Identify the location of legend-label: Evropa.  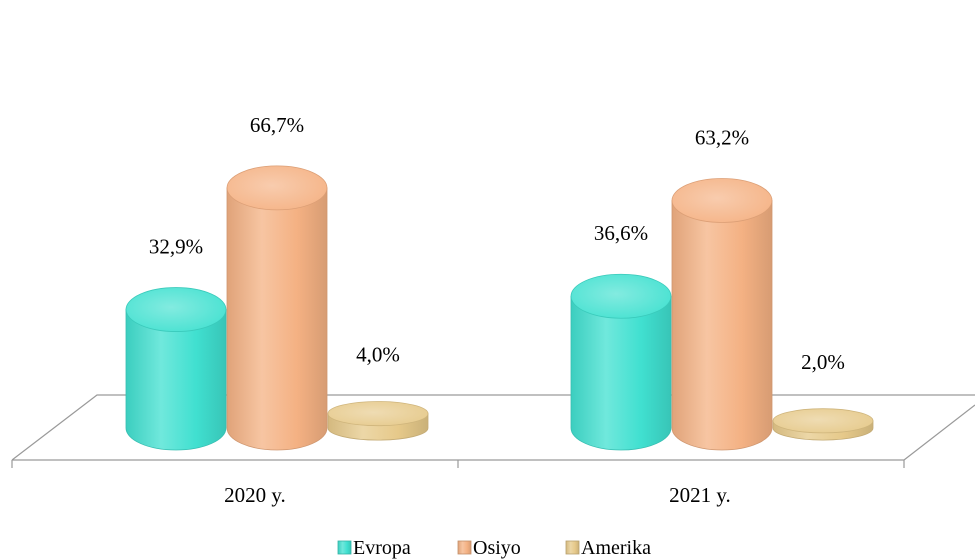
(382, 548).